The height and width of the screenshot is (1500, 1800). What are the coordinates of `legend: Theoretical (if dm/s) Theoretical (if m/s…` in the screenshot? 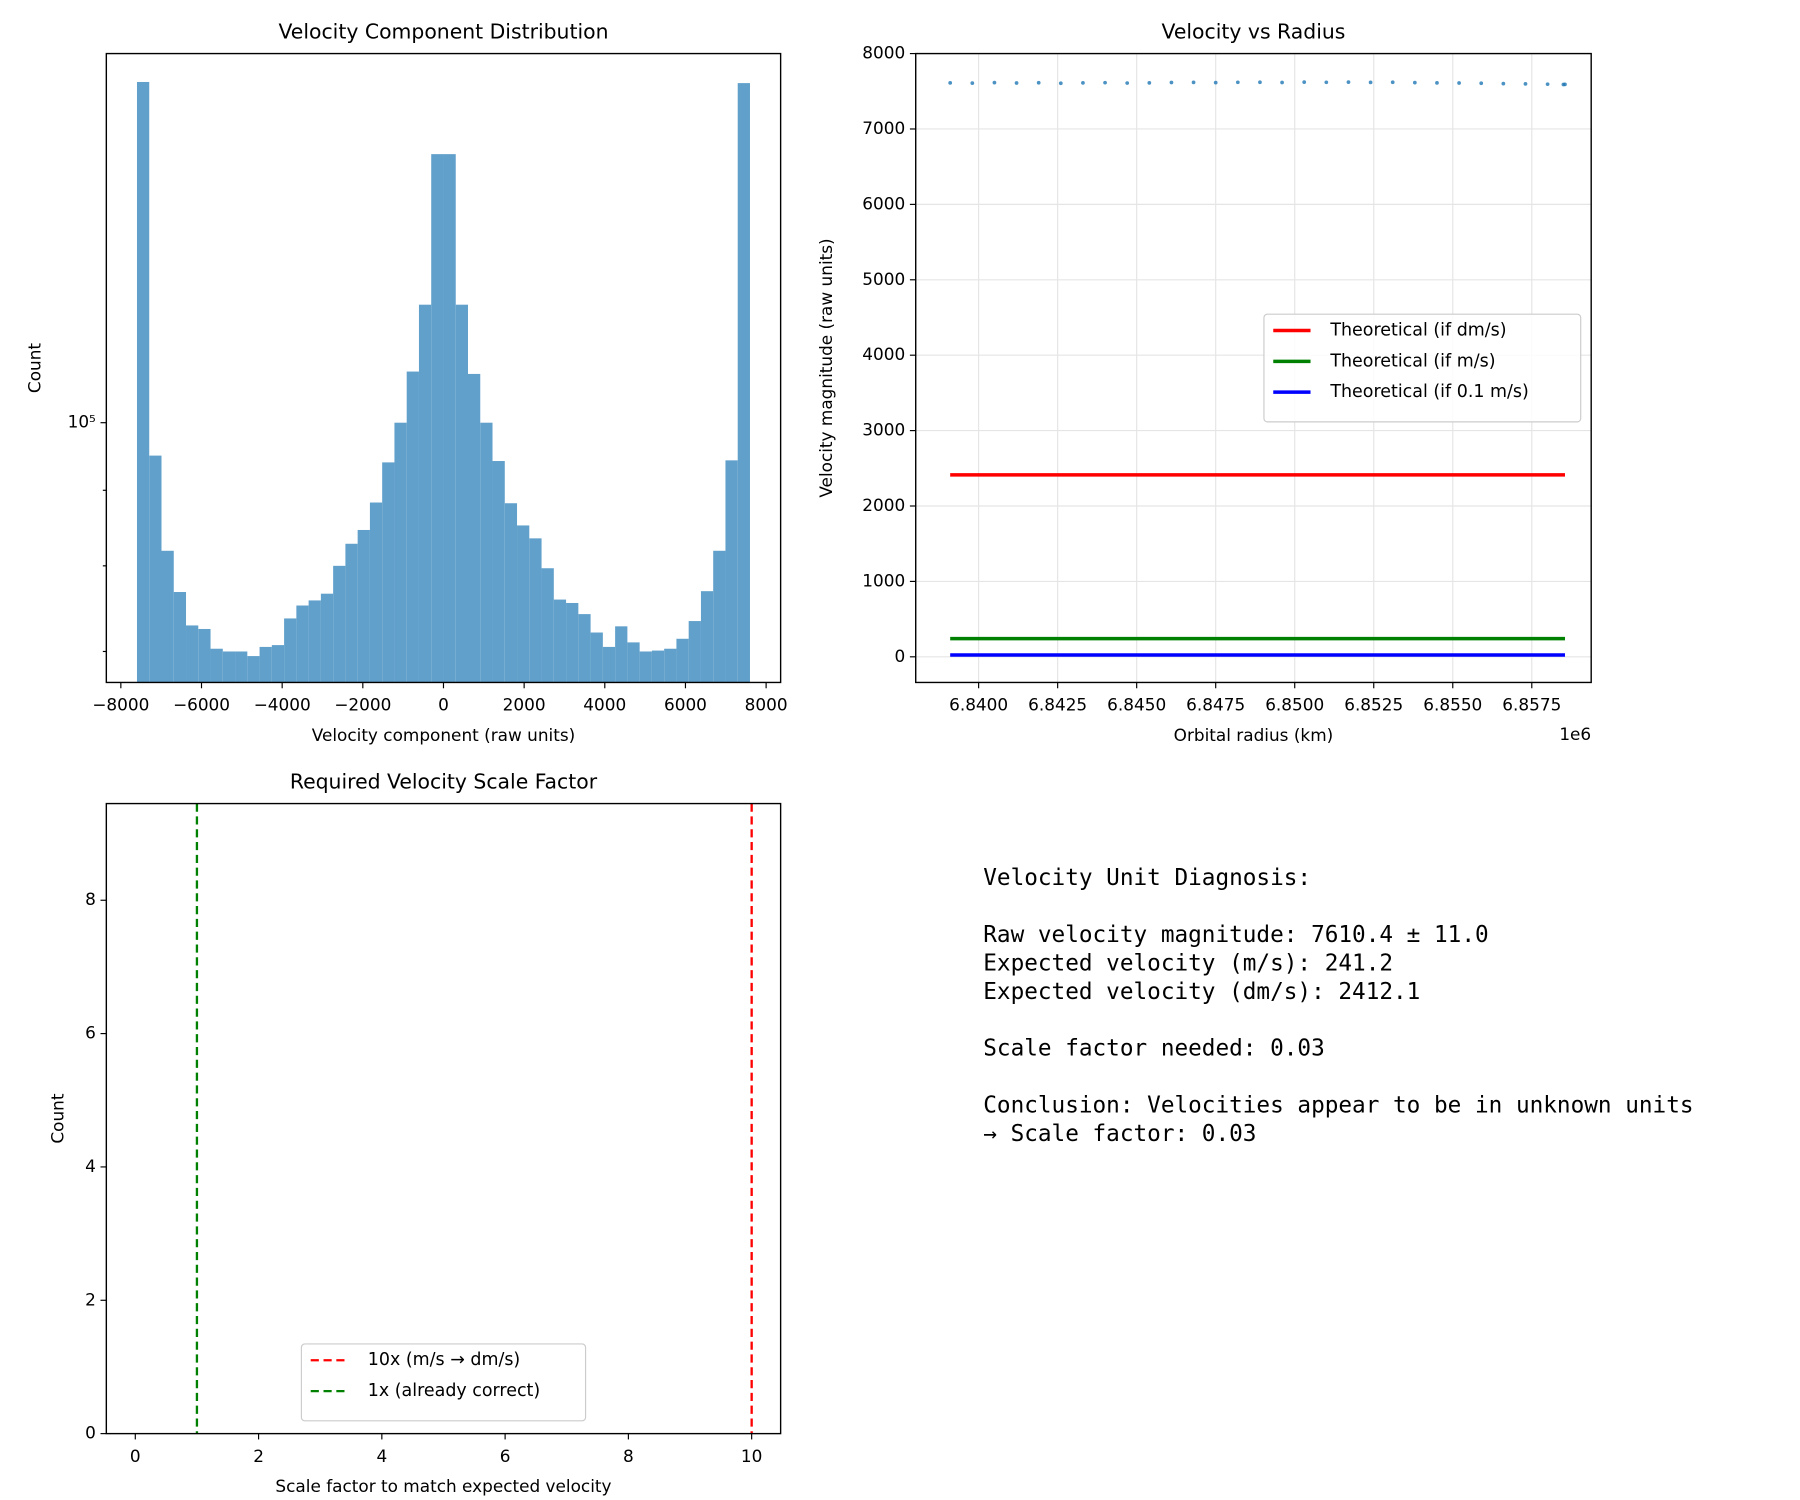 It's located at (1422, 368).